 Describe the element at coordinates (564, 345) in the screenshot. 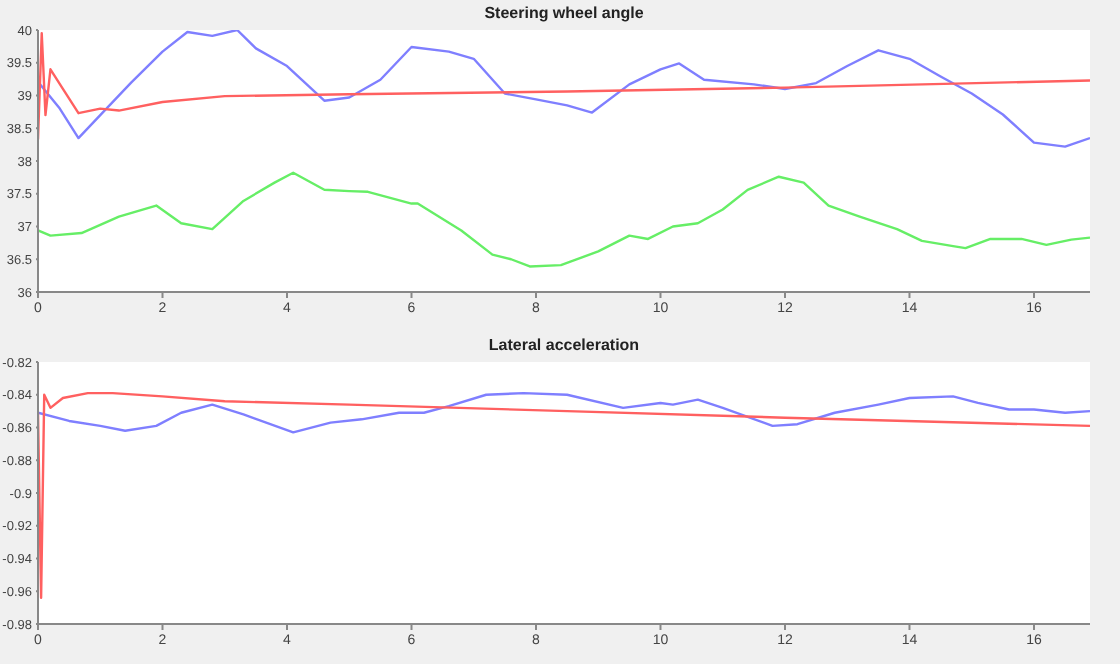

I see `chart-title: Lateral acceleration` at that location.